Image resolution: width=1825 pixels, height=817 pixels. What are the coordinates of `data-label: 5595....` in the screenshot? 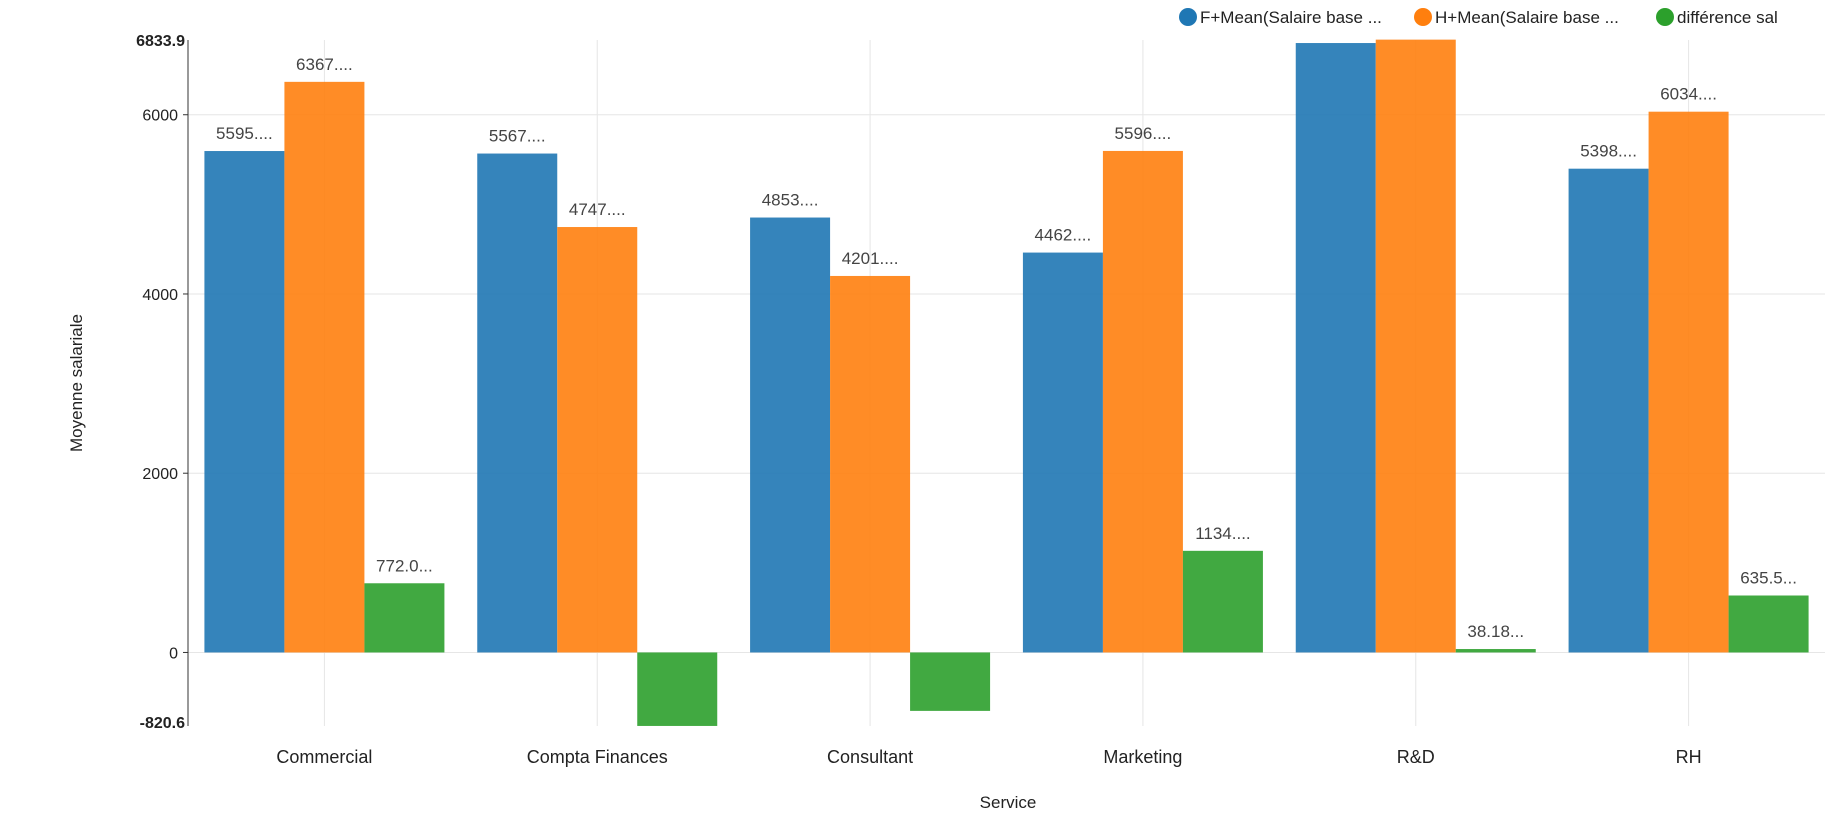 It's located at (244, 133).